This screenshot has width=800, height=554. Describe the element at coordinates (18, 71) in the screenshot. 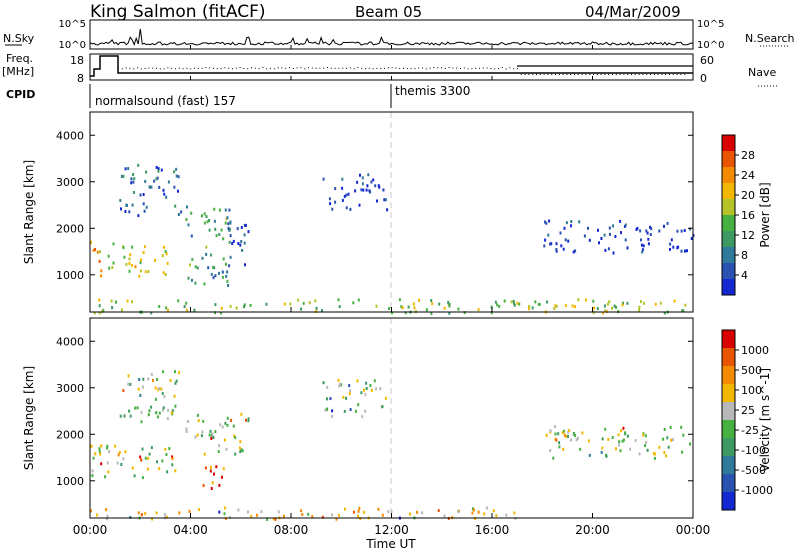

I see `freq-unit-label: [MHz]` at that location.